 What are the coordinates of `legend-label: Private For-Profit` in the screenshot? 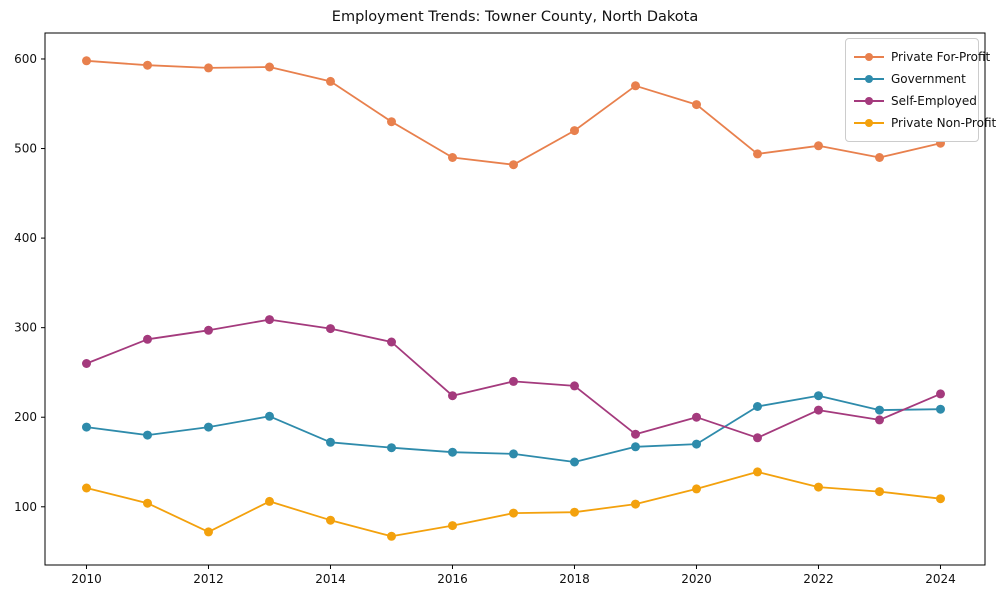 It's located at (941, 57).